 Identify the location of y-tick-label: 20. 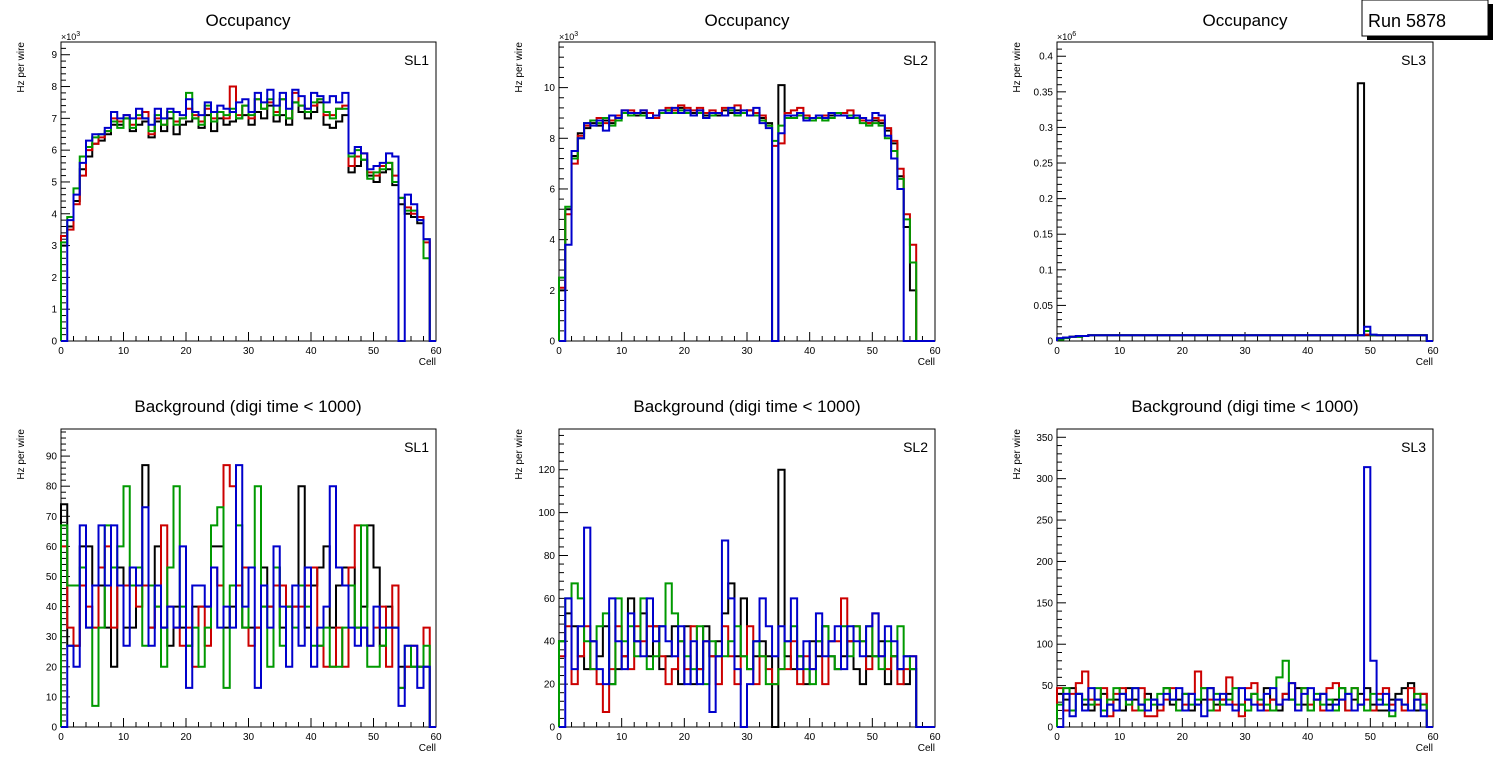
(550, 685).